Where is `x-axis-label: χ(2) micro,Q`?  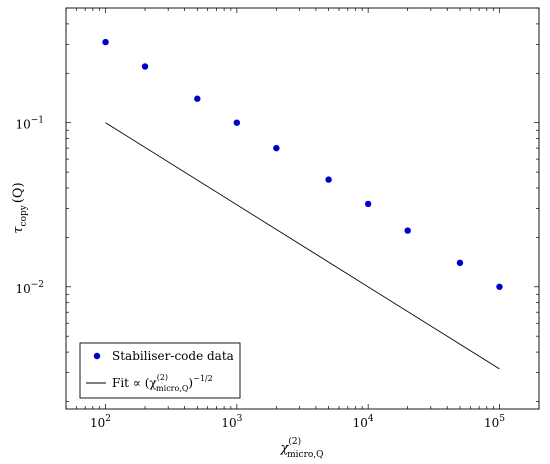
x-axis-label: χ(2) micro,Q is located at coordinates (301, 448).